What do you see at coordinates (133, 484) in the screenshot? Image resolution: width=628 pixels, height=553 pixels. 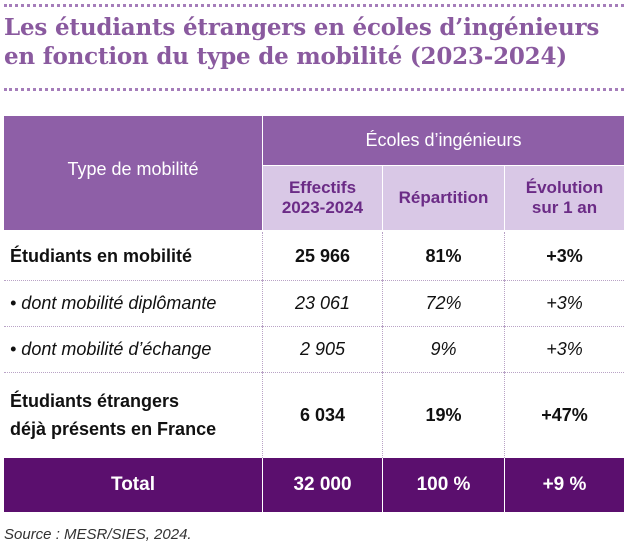 I see `total-label: Total` at bounding box center [133, 484].